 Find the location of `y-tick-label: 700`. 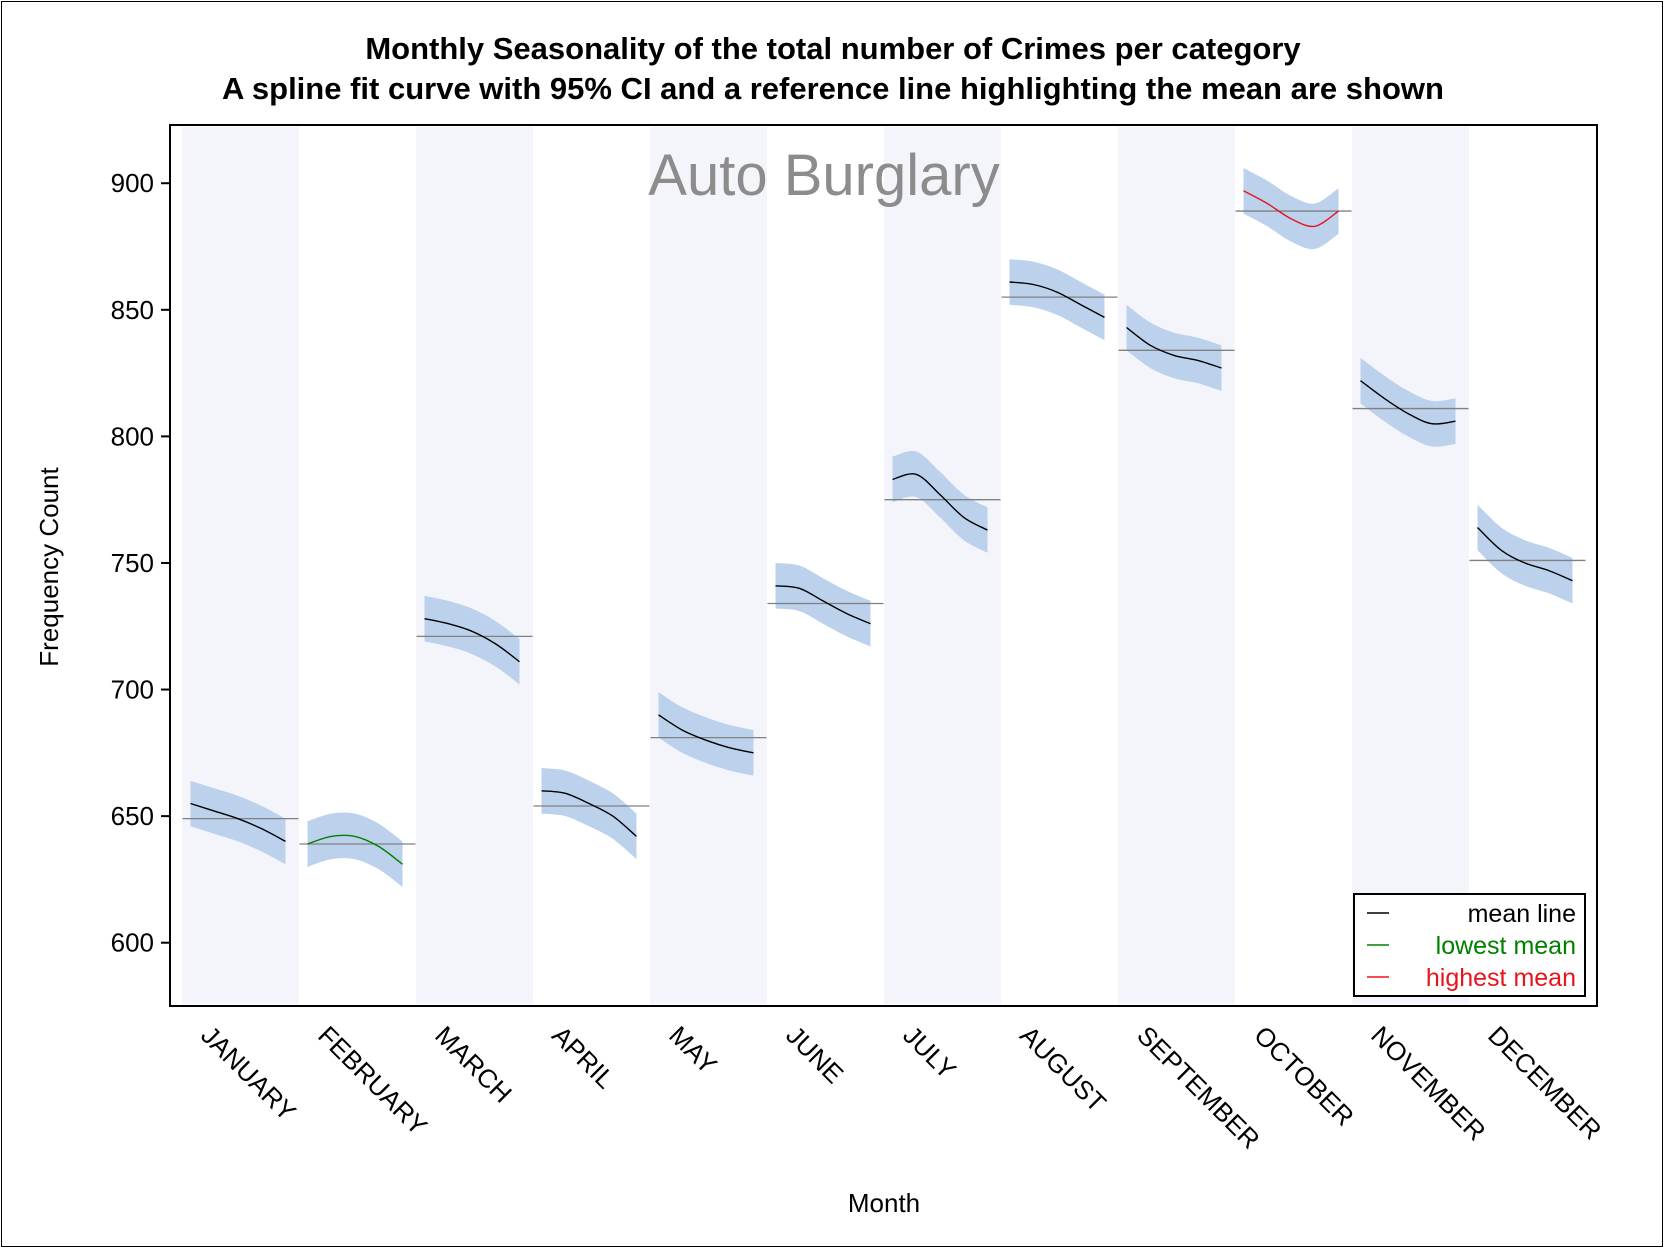

y-tick-label: 700 is located at coordinates (132, 690).